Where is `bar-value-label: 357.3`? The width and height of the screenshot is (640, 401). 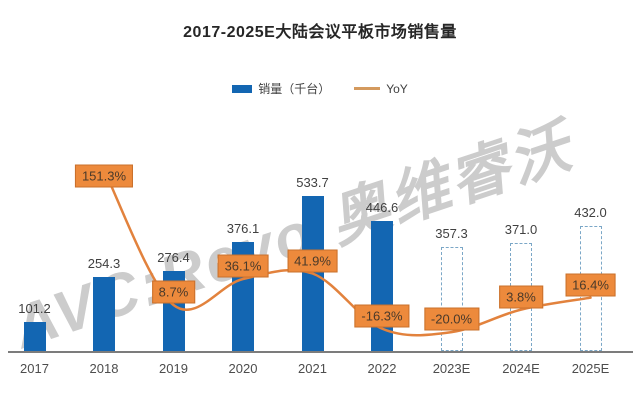 bar-value-label: 357.3 is located at coordinates (451, 233).